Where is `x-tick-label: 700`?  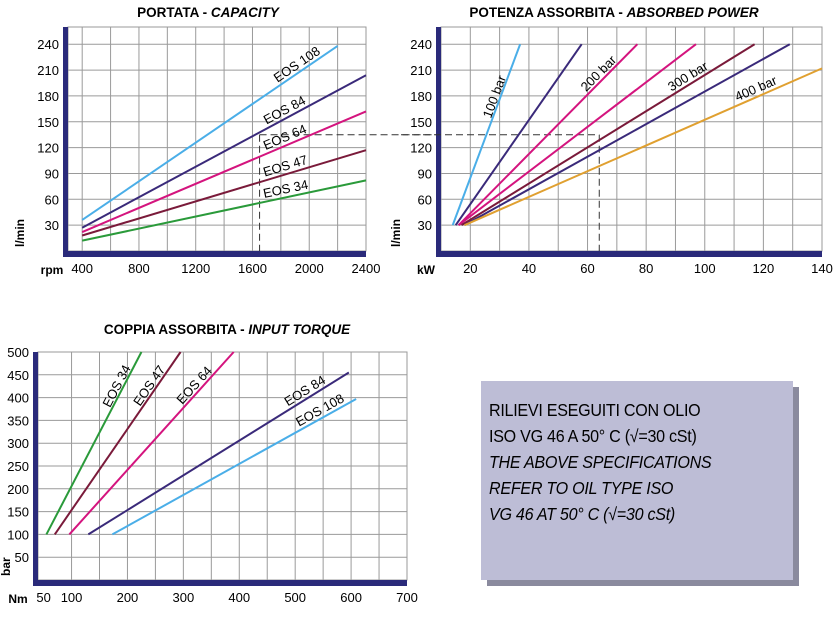
x-tick-label: 700 is located at coordinates (407, 597).